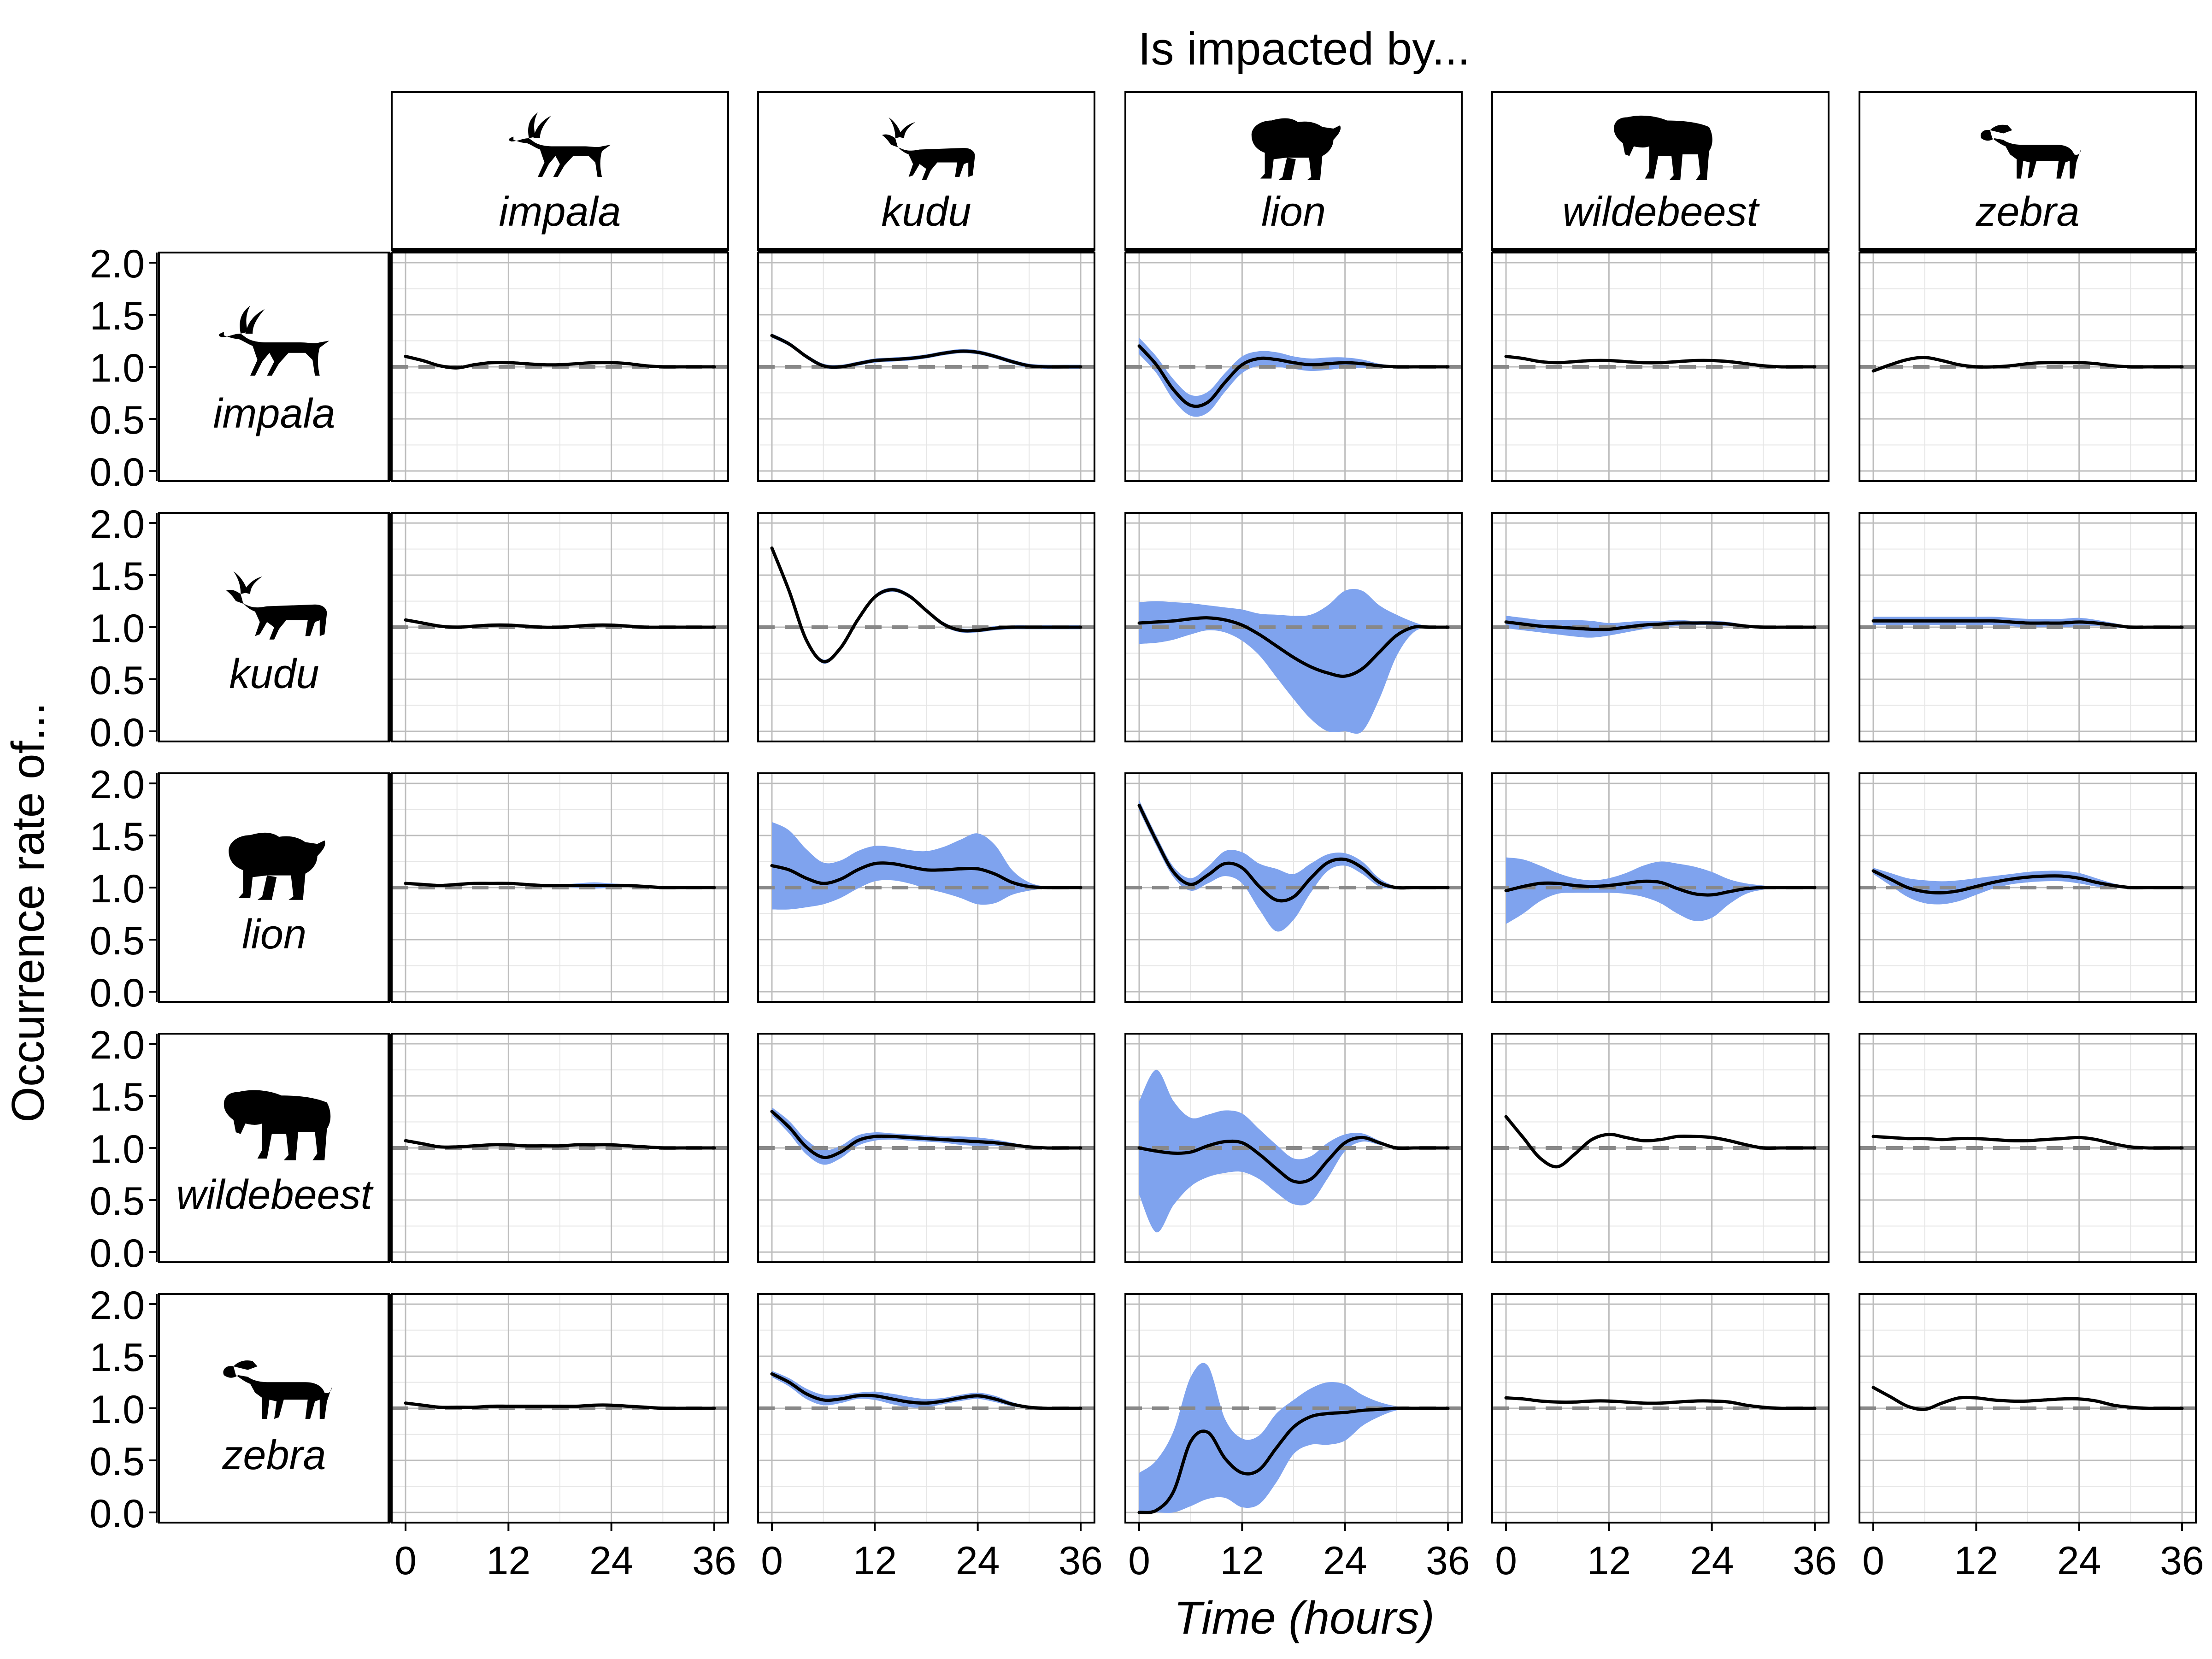 This screenshot has height=1659, width=2212. I want to click on panel-zebra-by-impala, so click(560, 1408).